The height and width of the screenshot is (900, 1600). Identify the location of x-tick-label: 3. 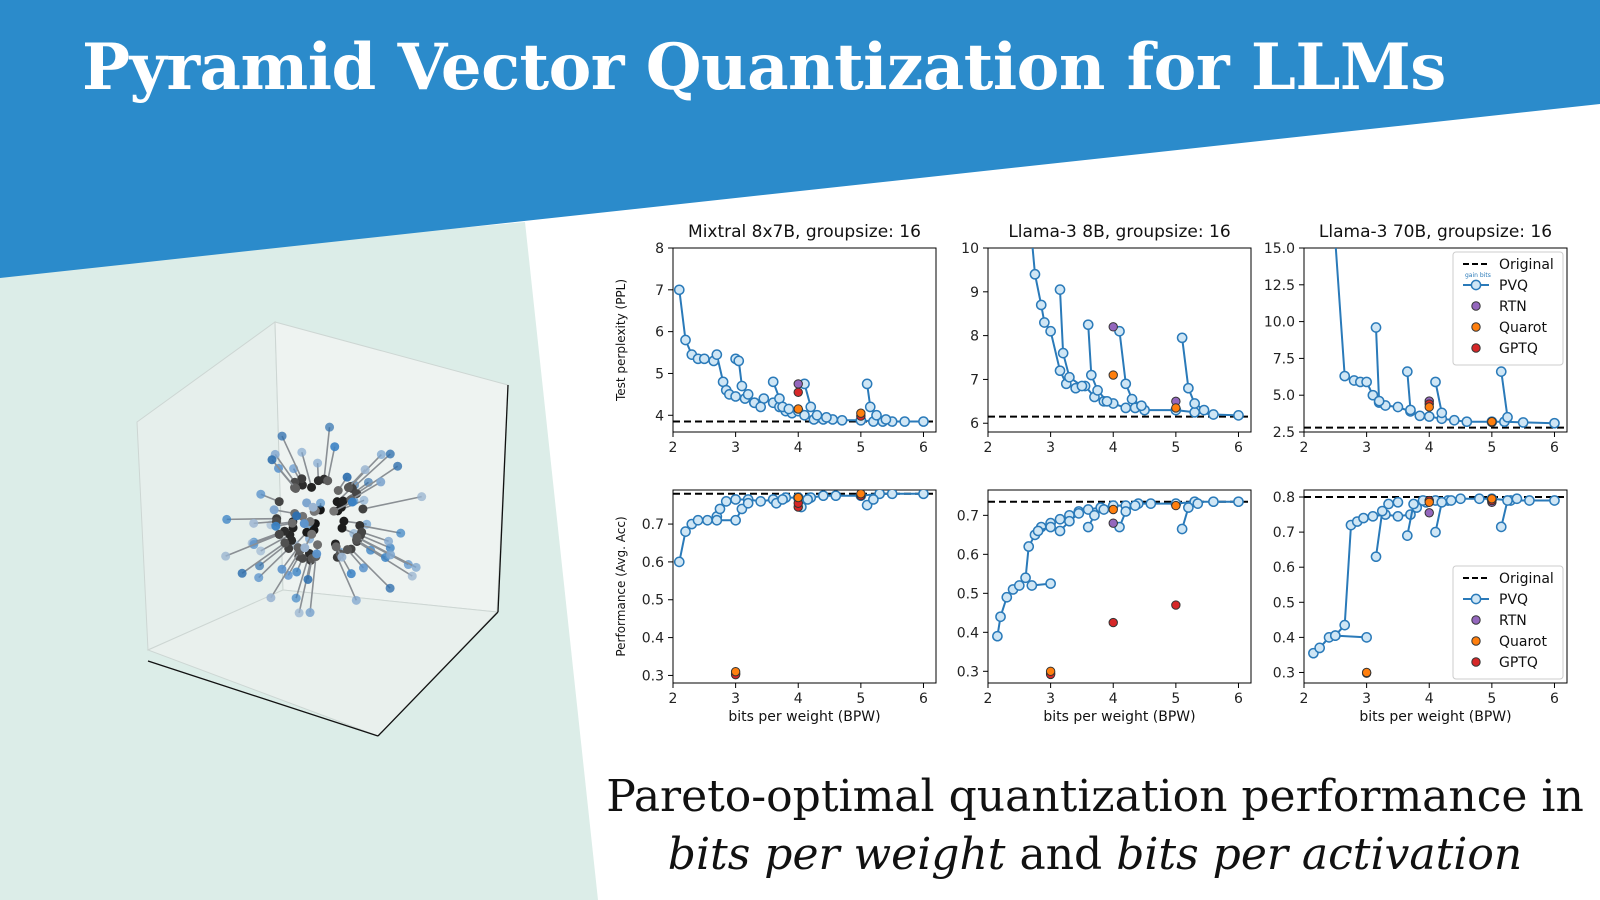
(1050, 448).